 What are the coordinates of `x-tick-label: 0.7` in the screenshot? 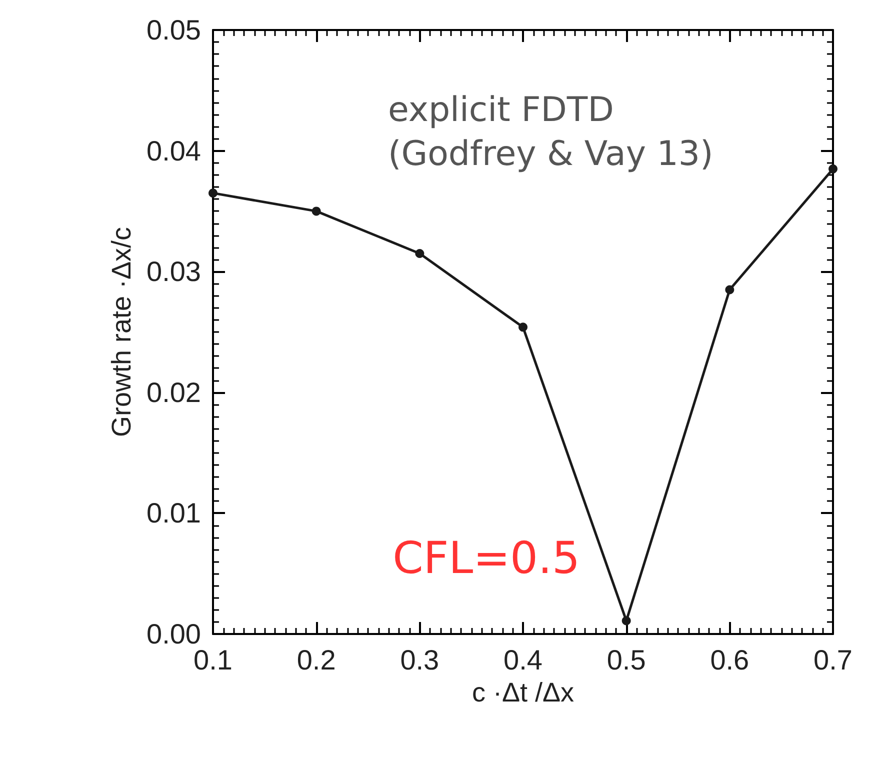 It's located at (833, 660).